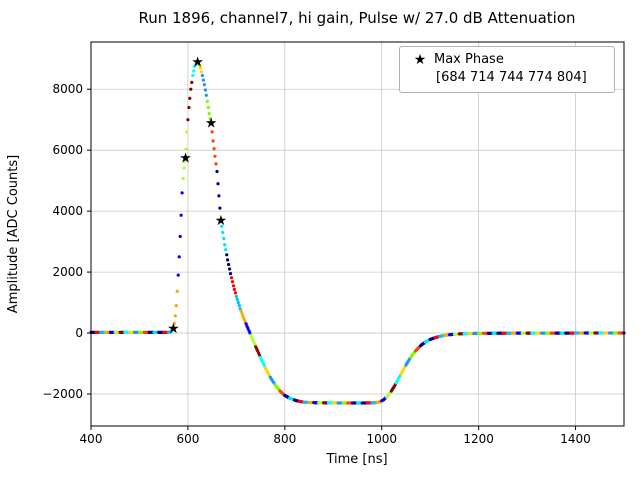 The height and width of the screenshot is (480, 640). Describe the element at coordinates (79, 333) in the screenshot. I see `y-tick-label: 0` at that location.